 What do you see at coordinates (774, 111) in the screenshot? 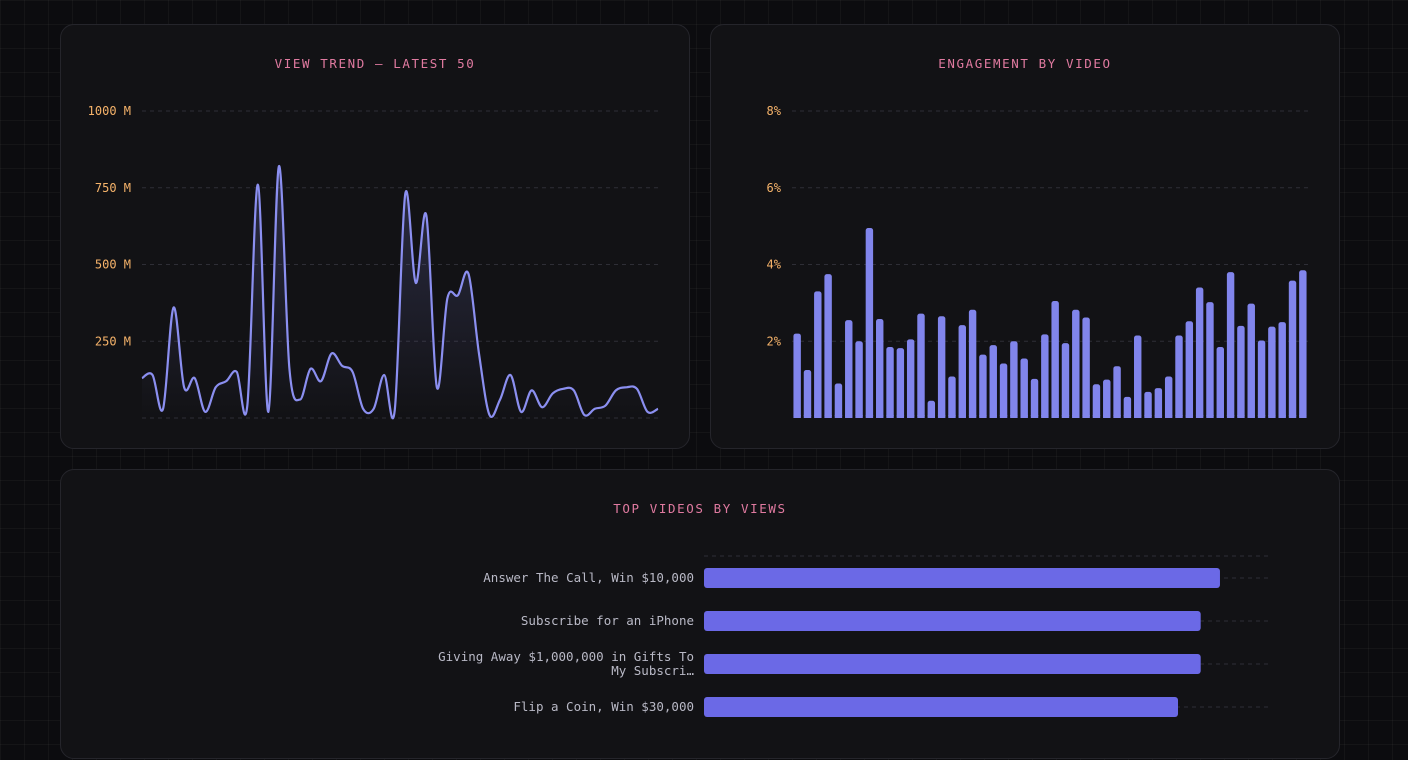
I see `y-tick-label: 8%` at bounding box center [774, 111].